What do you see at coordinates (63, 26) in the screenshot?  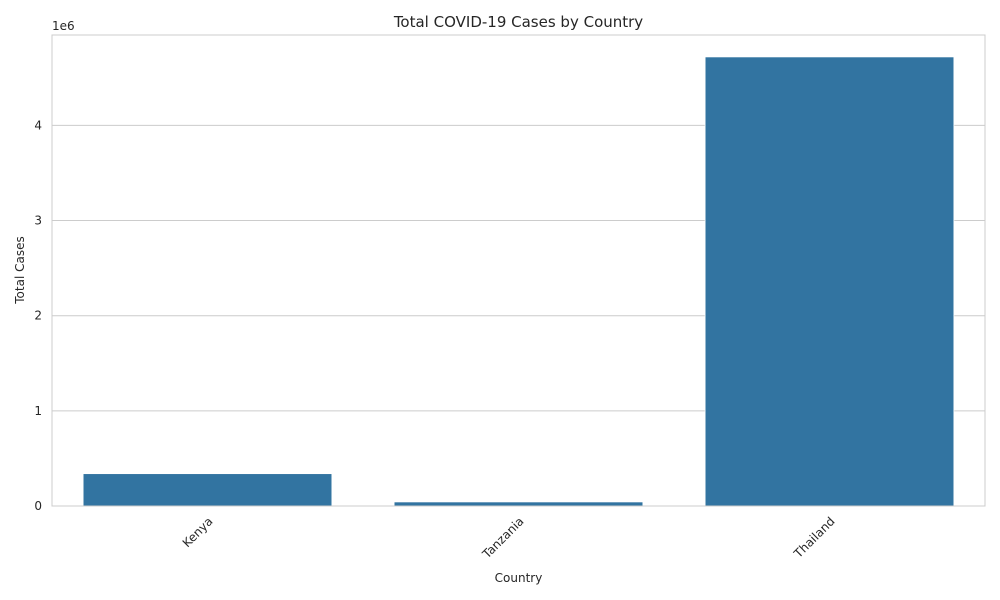 I see `y-axis-offset-label: 1e6` at bounding box center [63, 26].